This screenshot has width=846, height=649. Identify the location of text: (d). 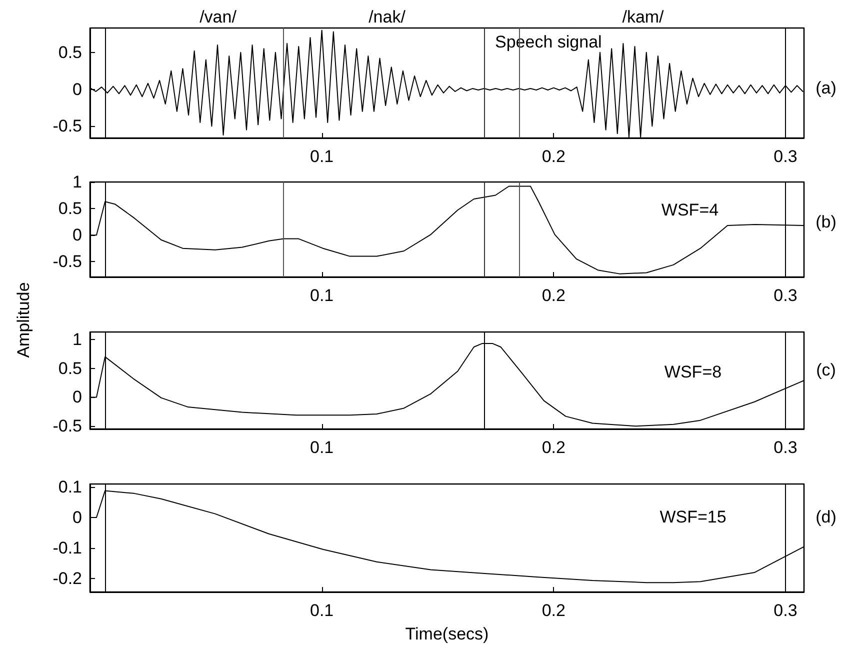
(826, 517).